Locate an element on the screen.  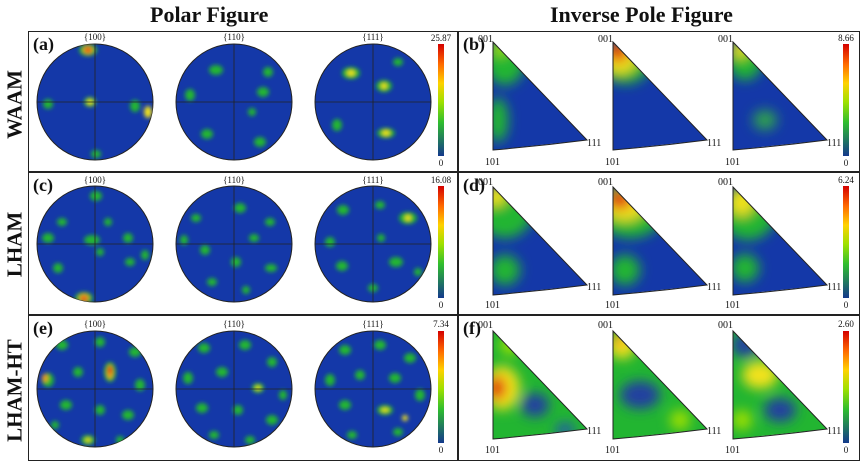
ipf-panel-waam: (b) is located at coordinates (659, 101).